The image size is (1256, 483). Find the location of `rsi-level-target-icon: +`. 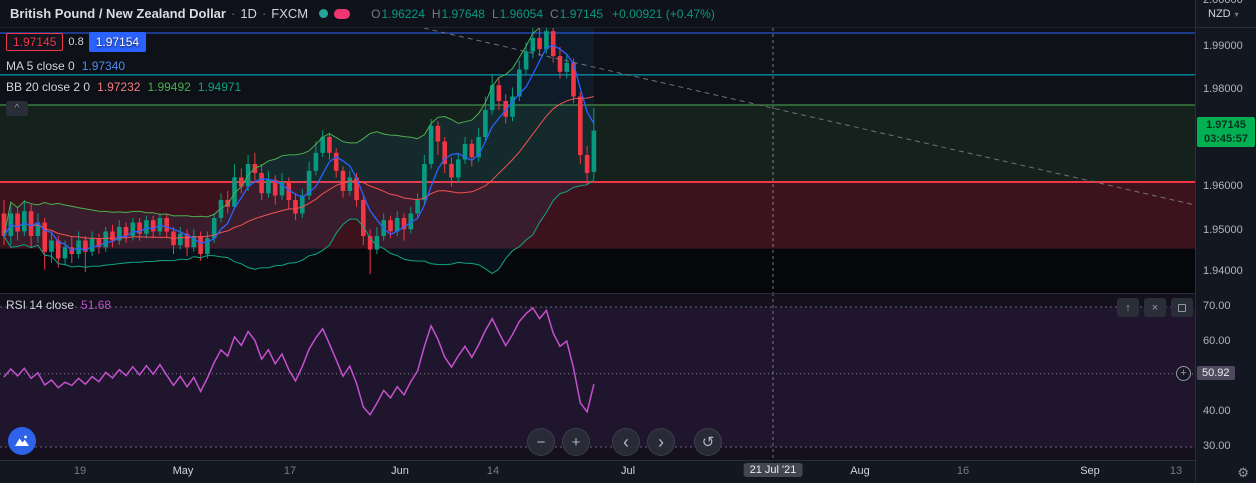

rsi-level-target-icon: + is located at coordinates (1183, 373).